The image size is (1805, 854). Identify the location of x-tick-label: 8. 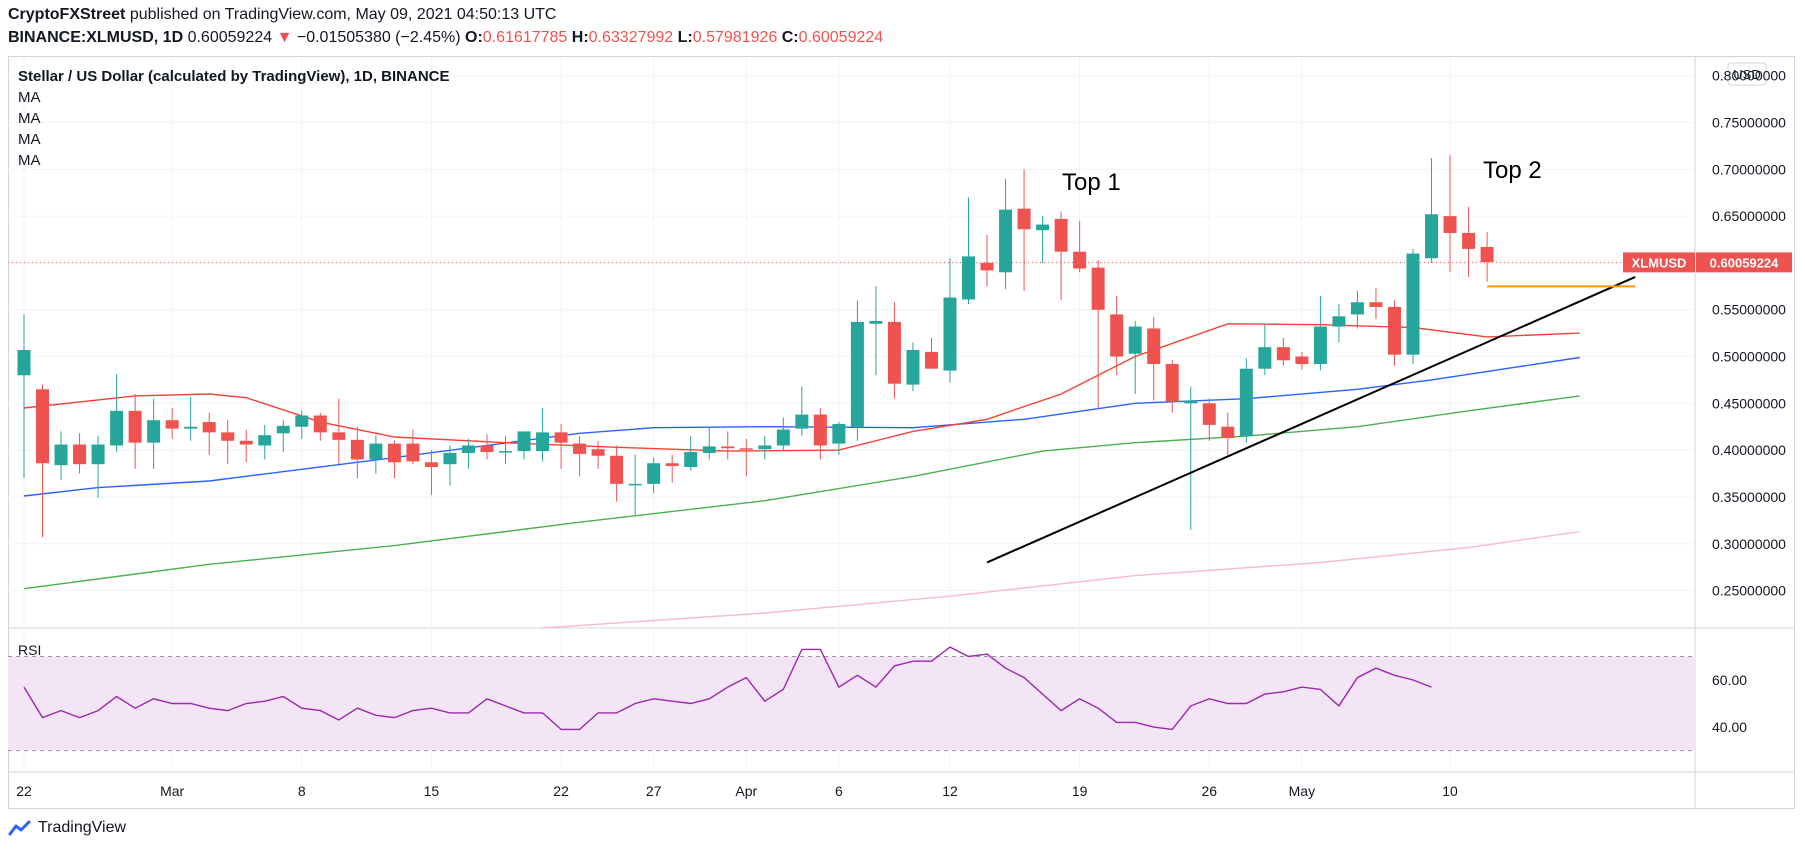
(302, 791).